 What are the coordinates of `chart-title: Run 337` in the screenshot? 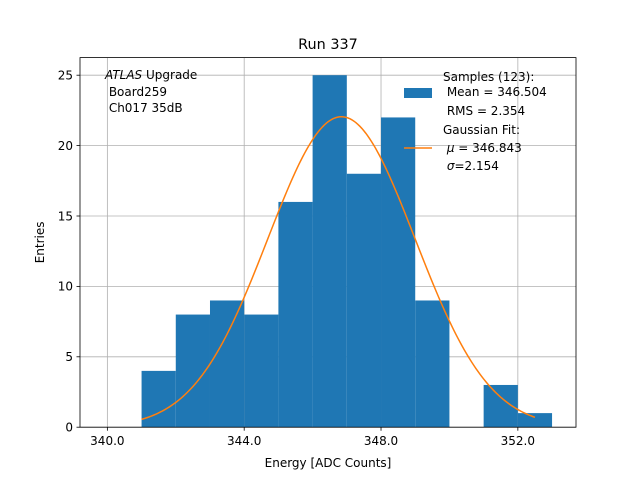 It's located at (328, 45).